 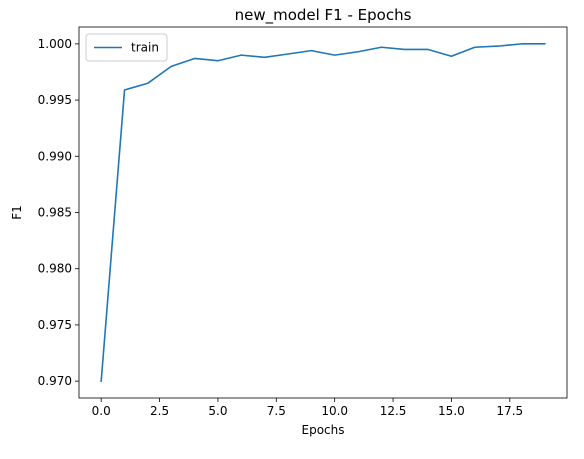 What do you see at coordinates (55, 381) in the screenshot?
I see `y-tick-label: 0.970` at bounding box center [55, 381].